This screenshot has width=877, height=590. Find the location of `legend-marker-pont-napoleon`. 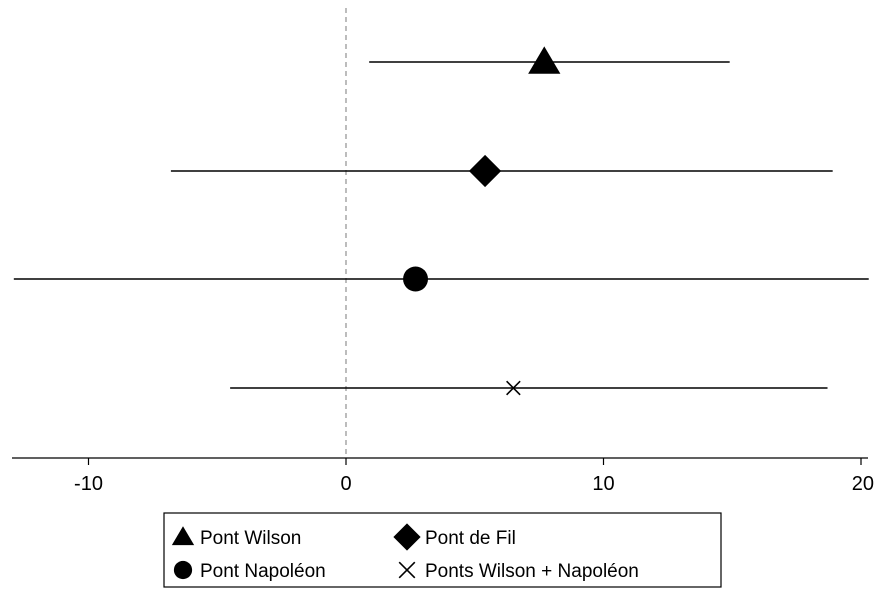

legend-marker-pont-napoleon is located at coordinates (183, 570).